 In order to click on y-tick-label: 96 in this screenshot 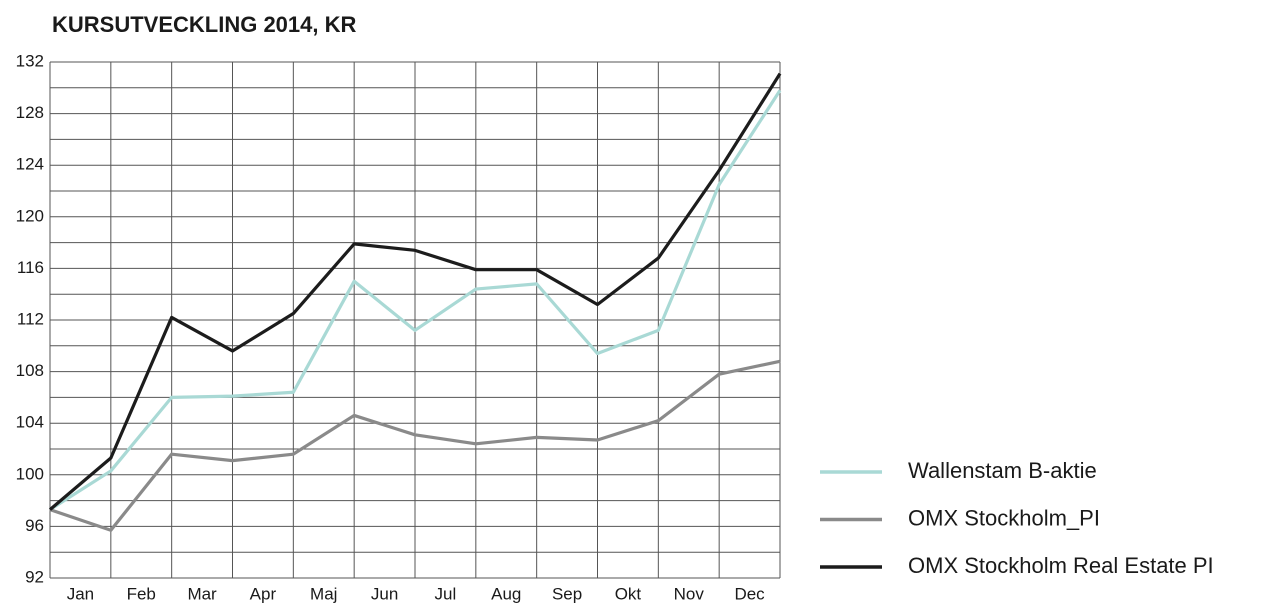, I will do `click(34, 525)`.